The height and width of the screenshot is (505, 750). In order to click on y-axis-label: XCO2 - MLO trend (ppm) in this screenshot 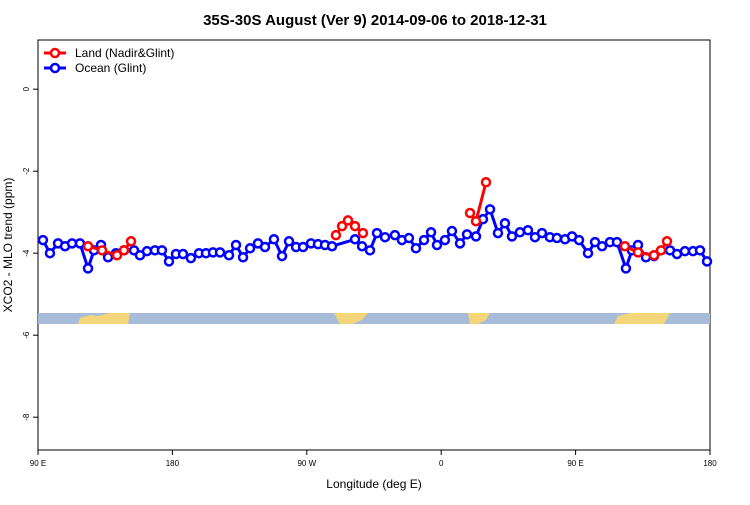, I will do `click(8, 245)`.